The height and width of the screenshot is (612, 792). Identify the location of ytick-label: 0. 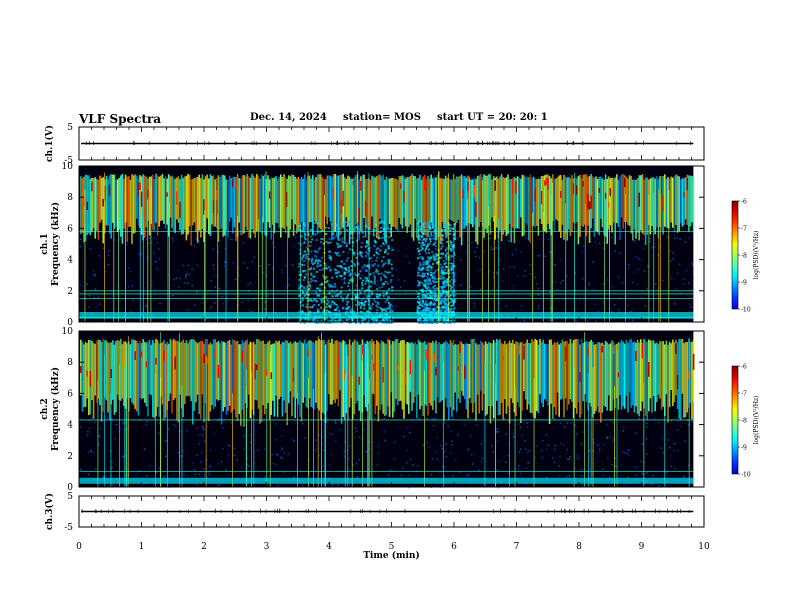
(70, 488).